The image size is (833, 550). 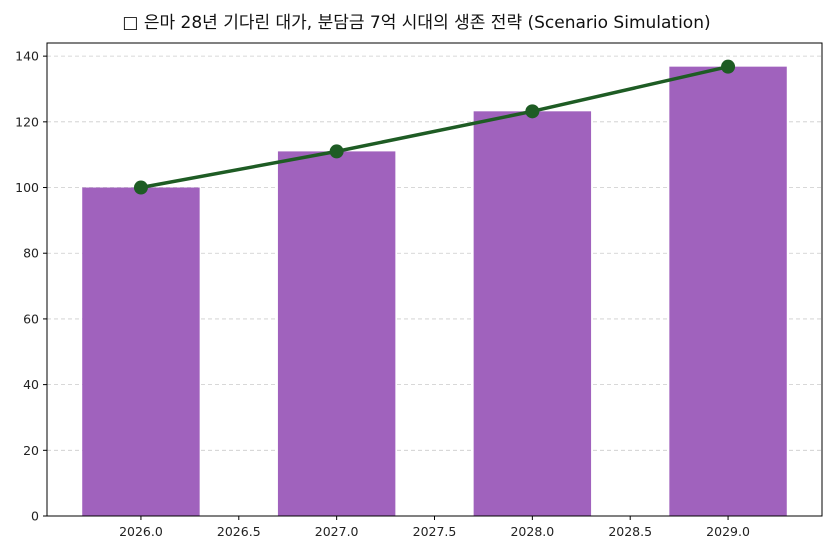 I want to click on y-tick-label: 60, so click(x=31, y=318).